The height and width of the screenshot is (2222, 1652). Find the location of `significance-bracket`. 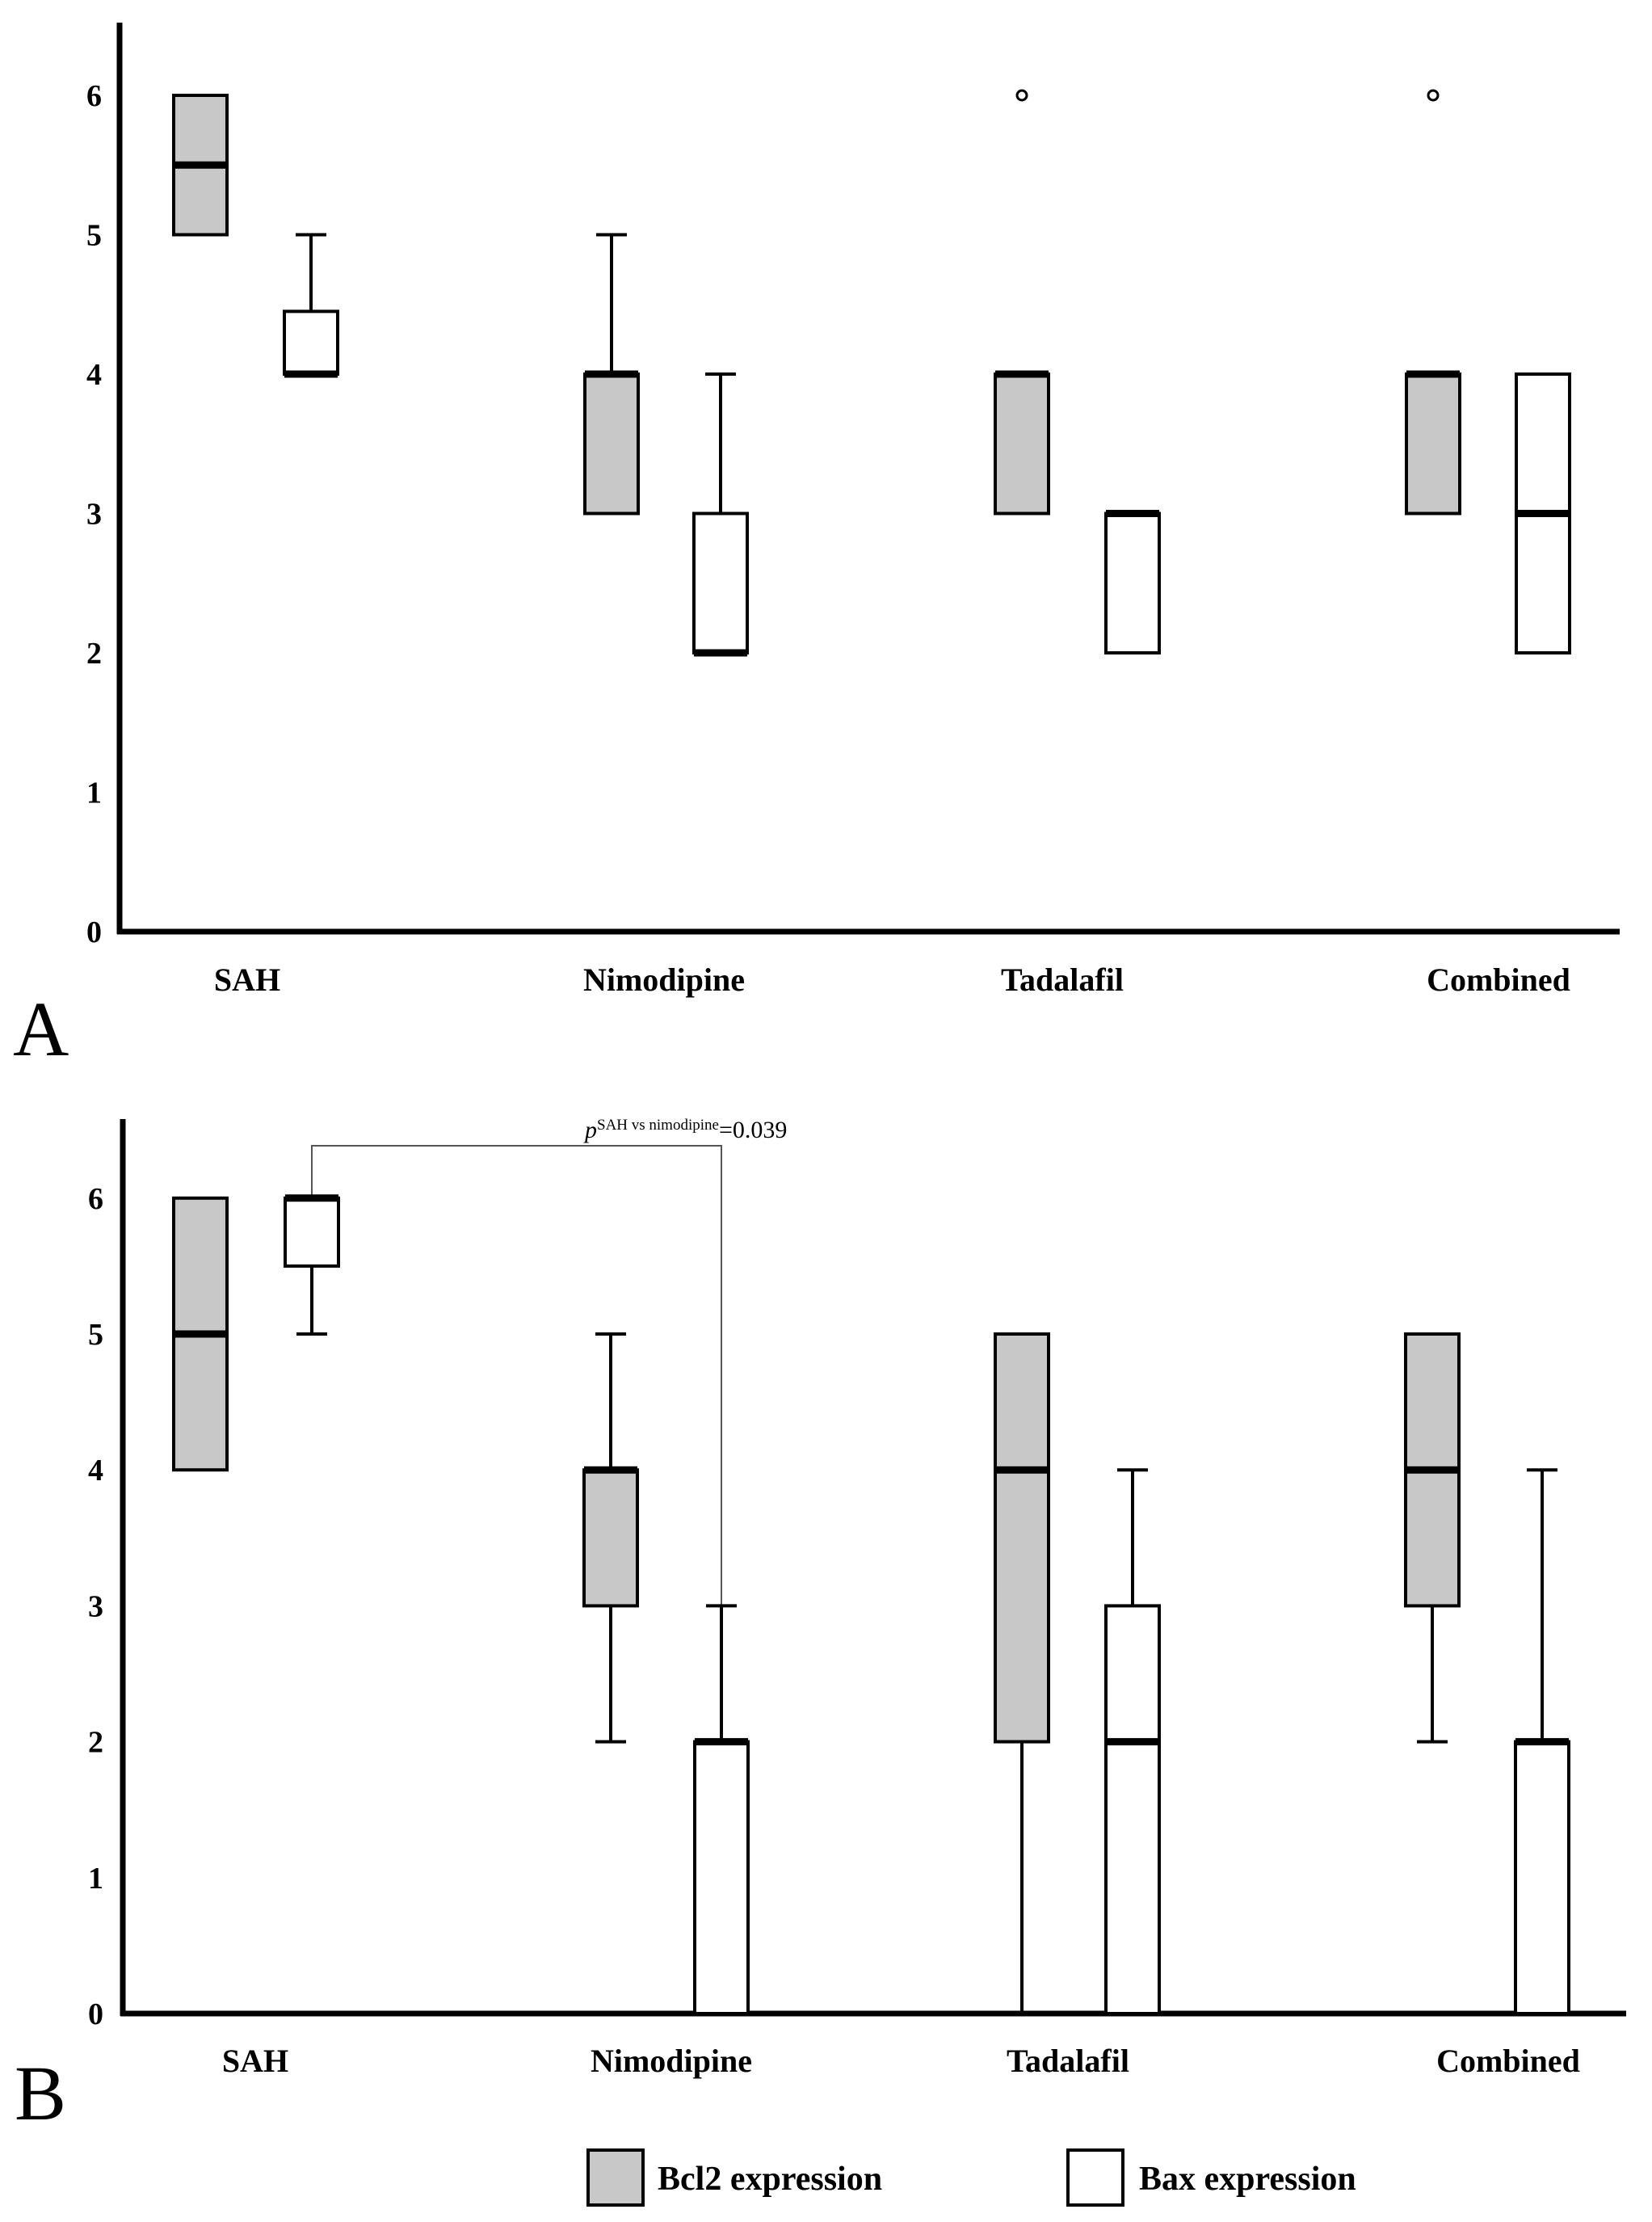

significance-bracket is located at coordinates (516, 1376).